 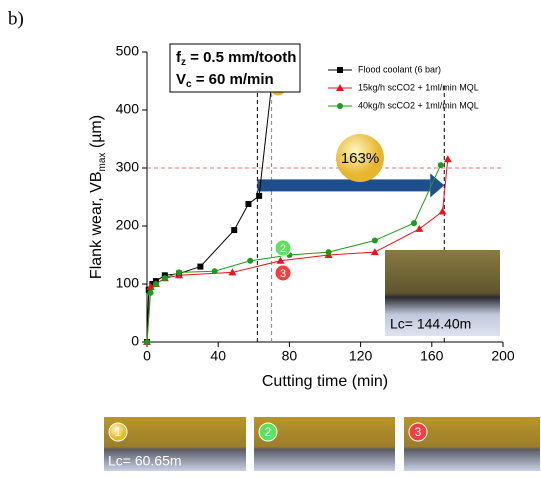 I want to click on inset-label: Lc= 144.40m, so click(x=430, y=324).